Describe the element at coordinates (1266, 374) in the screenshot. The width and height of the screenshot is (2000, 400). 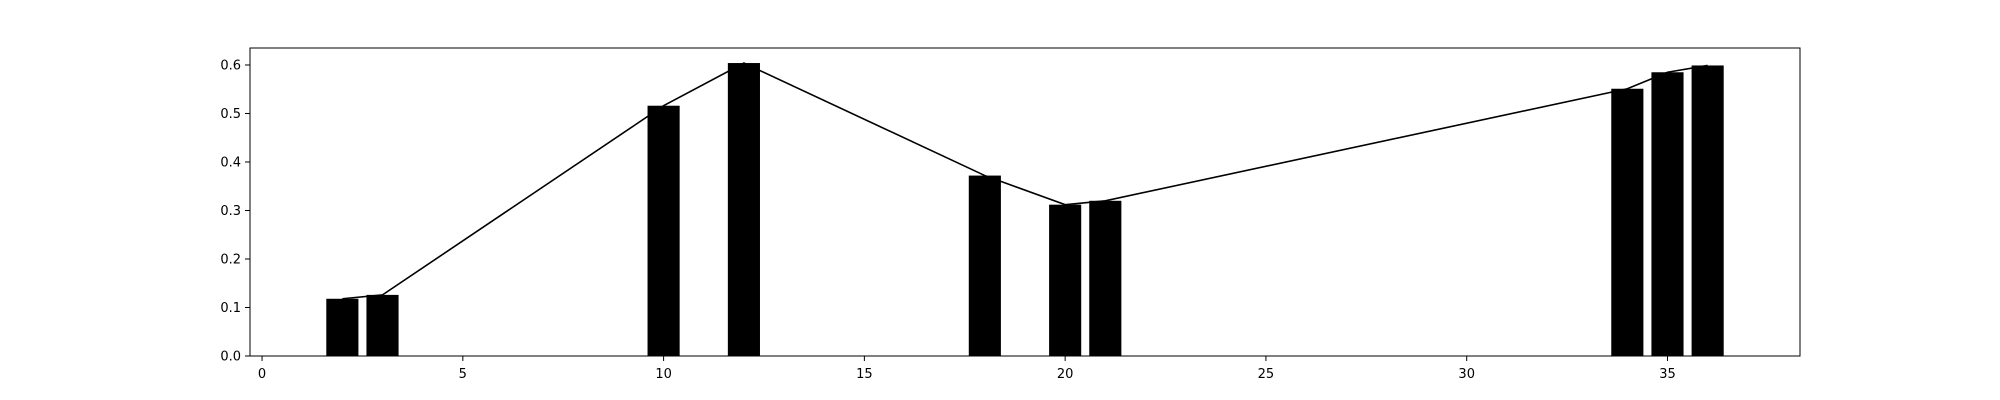
I see `x-tick-label: 25` at that location.